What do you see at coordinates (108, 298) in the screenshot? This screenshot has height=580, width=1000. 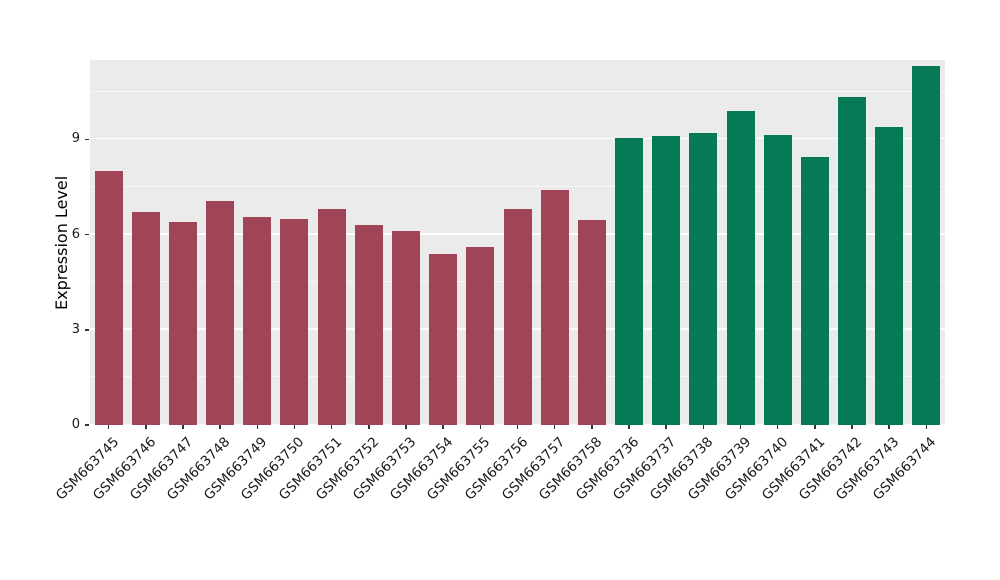 I see `bar-GSM663745` at bounding box center [108, 298].